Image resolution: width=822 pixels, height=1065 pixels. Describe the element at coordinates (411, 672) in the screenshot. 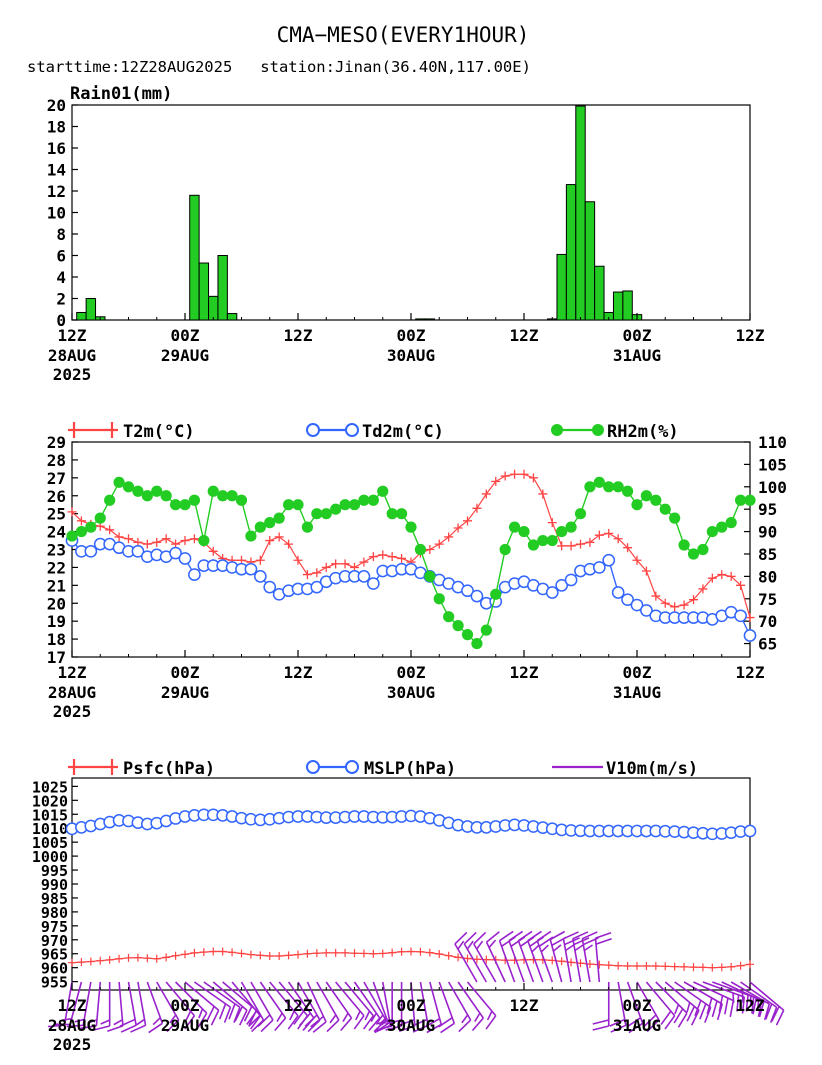

I see `thermo-x-tick-label: 00Z` at that location.